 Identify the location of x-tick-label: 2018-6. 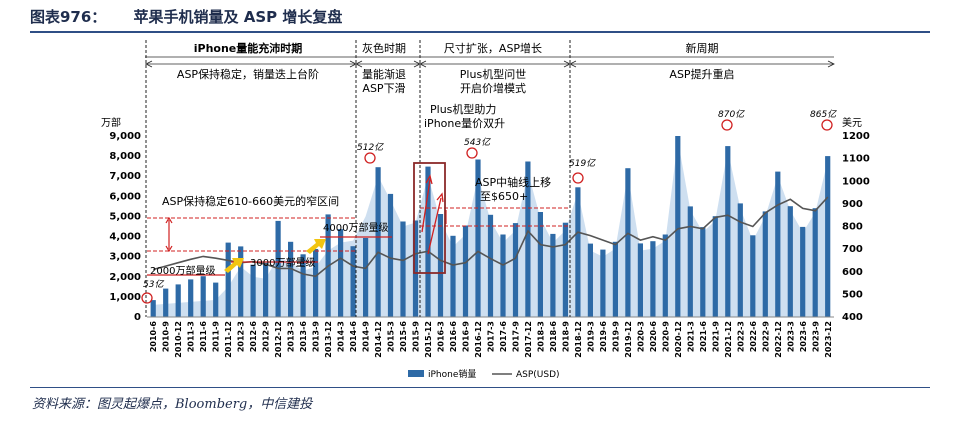
(553, 337).